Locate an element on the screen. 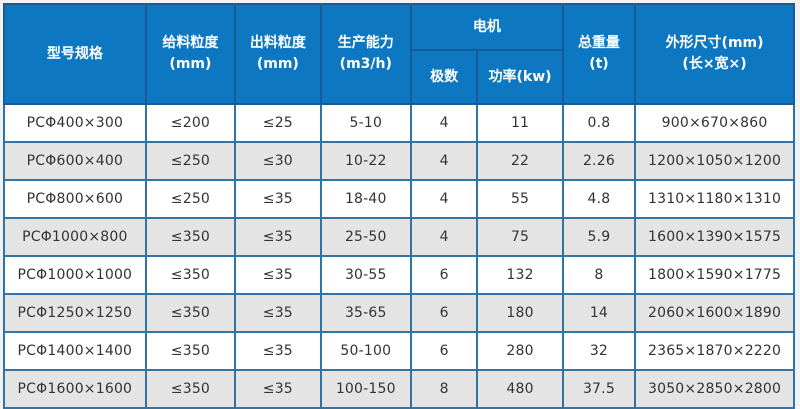  cell-power: 180 is located at coordinates (520, 313).